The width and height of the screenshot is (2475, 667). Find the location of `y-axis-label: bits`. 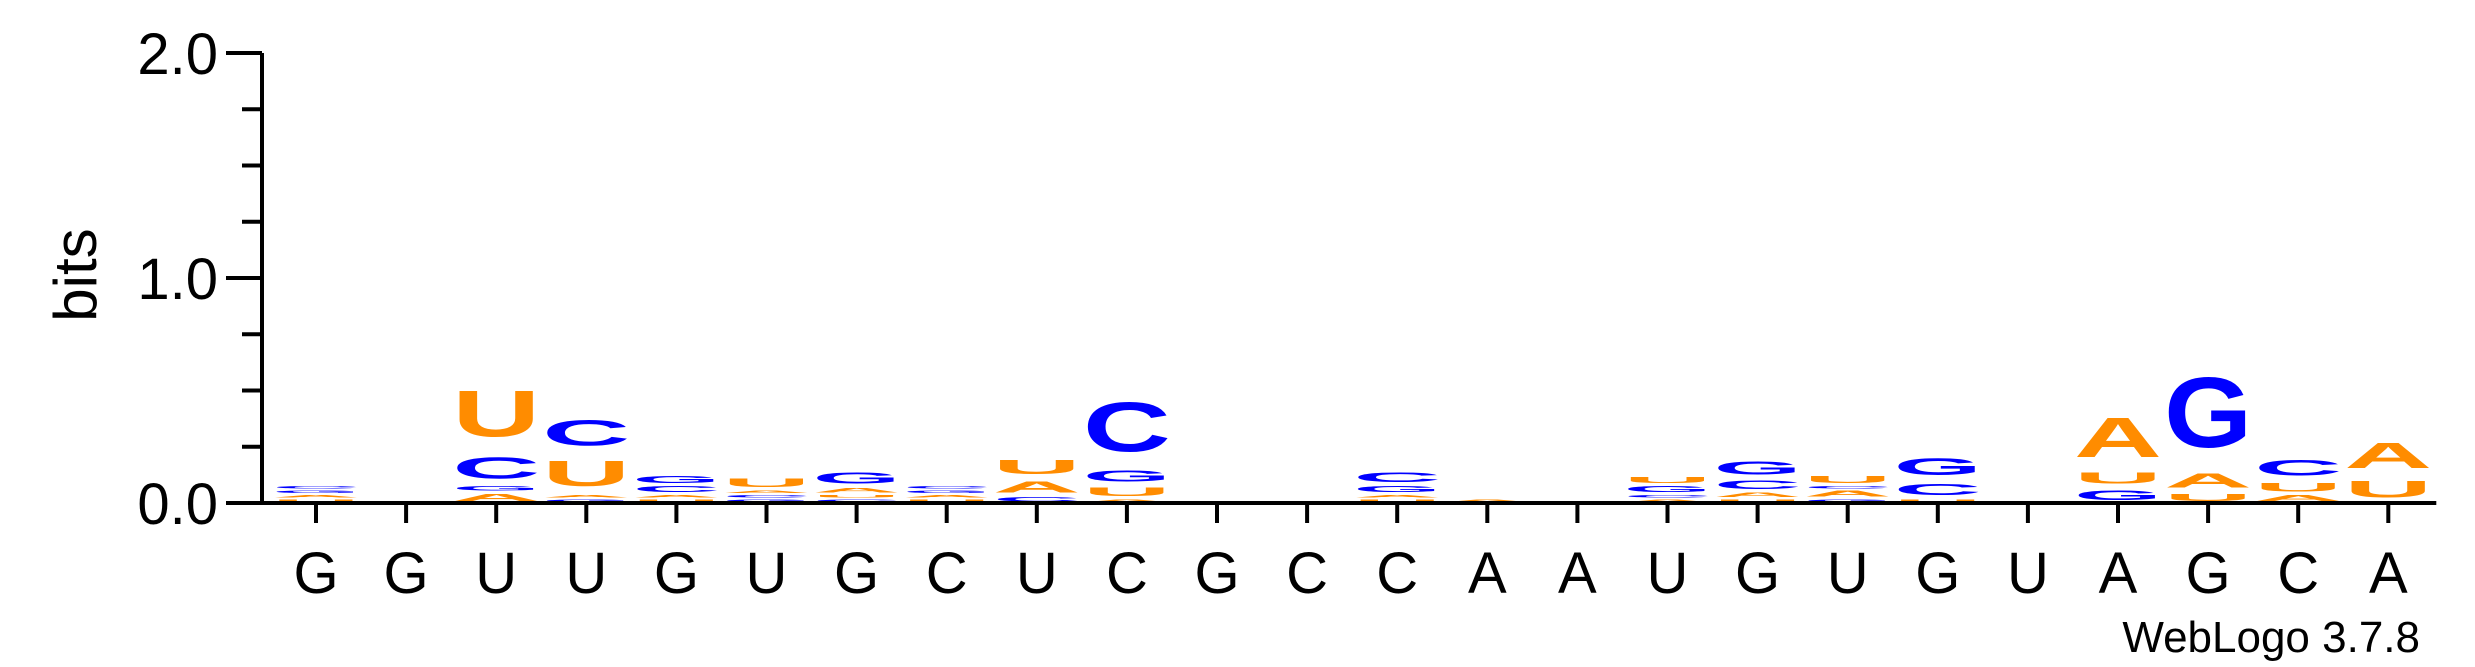

y-axis-label: bits is located at coordinates (75, 274).